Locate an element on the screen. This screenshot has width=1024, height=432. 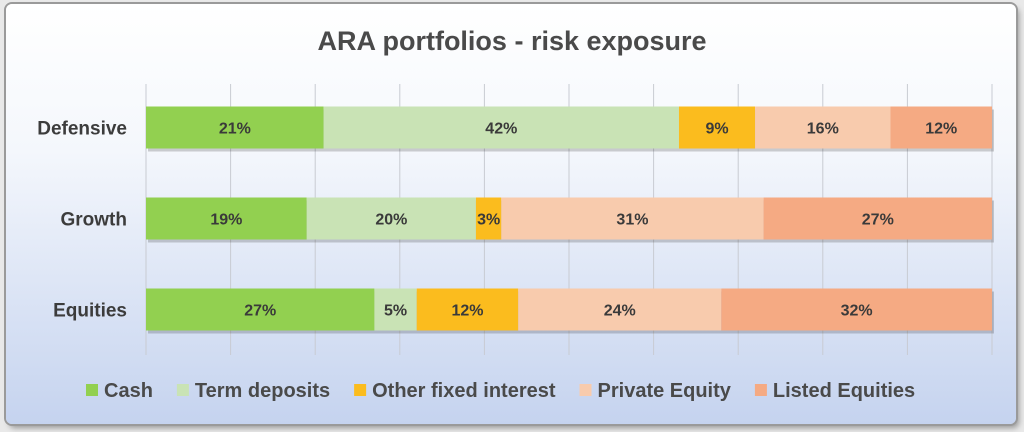
legend-item: Term deposits is located at coordinates (253, 391).